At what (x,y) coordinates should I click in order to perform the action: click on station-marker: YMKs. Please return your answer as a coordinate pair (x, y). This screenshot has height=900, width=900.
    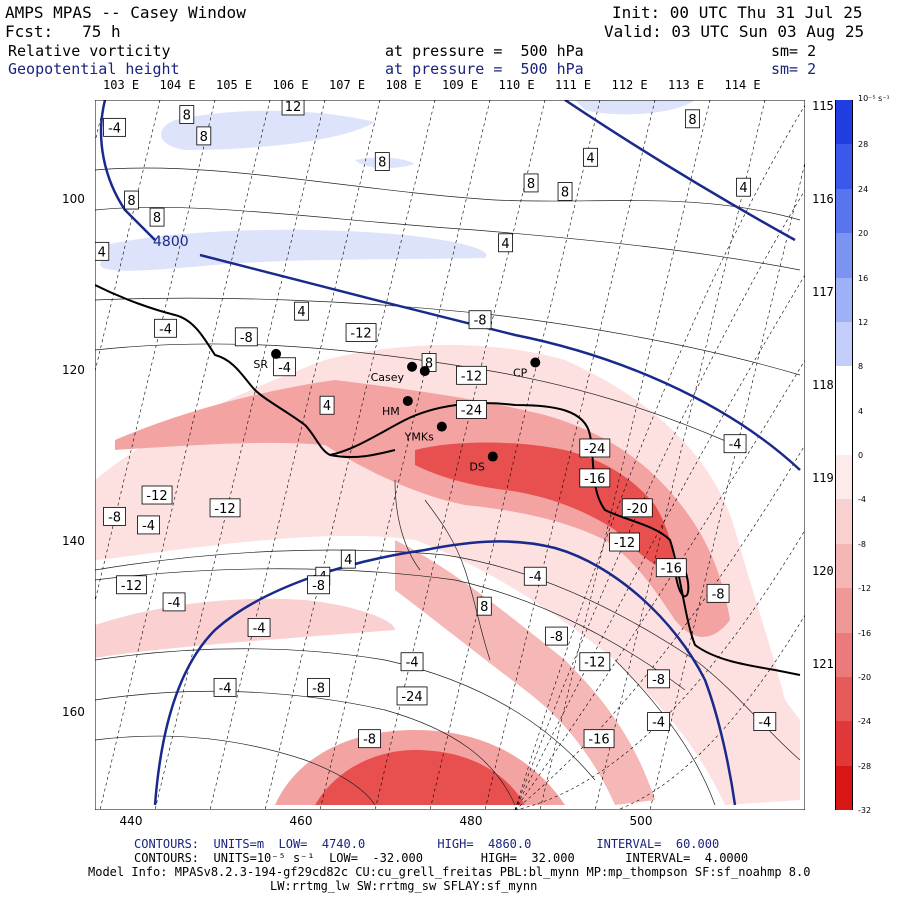
    Looking at the image, I should click on (425, 432).